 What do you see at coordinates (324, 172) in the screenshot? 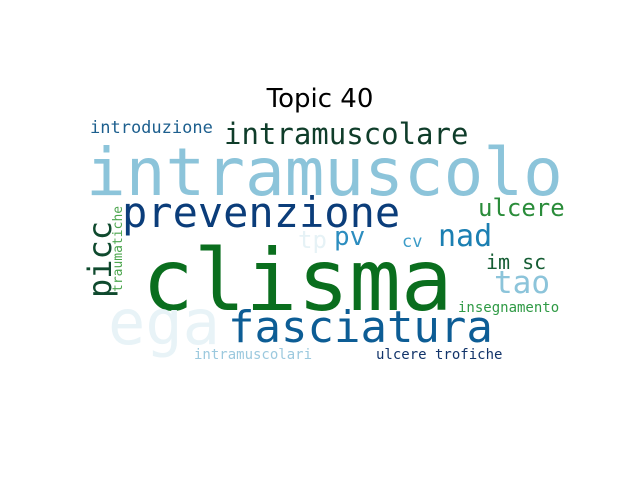
I see `word-intramuscolo: intramuscolo` at bounding box center [324, 172].